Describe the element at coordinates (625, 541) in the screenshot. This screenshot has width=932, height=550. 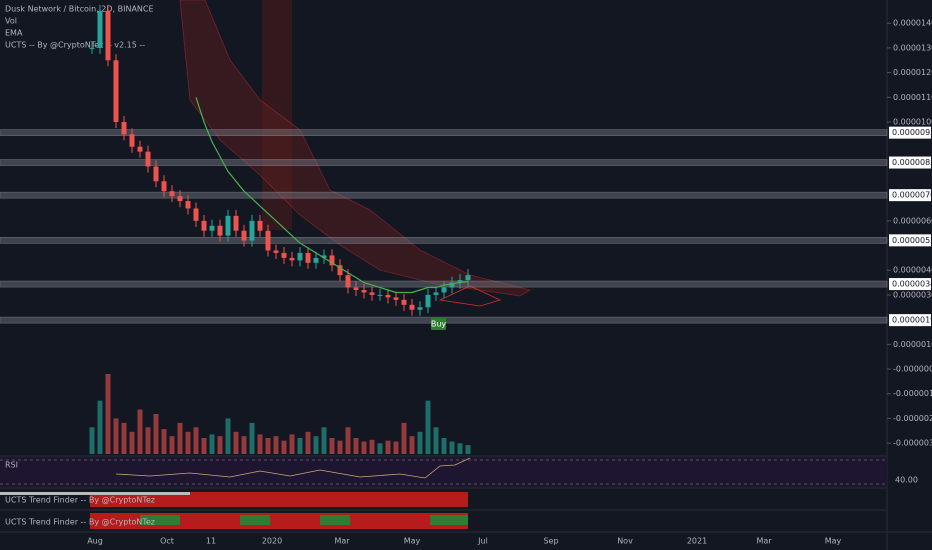
I see `x-tick-label: Nov` at that location.